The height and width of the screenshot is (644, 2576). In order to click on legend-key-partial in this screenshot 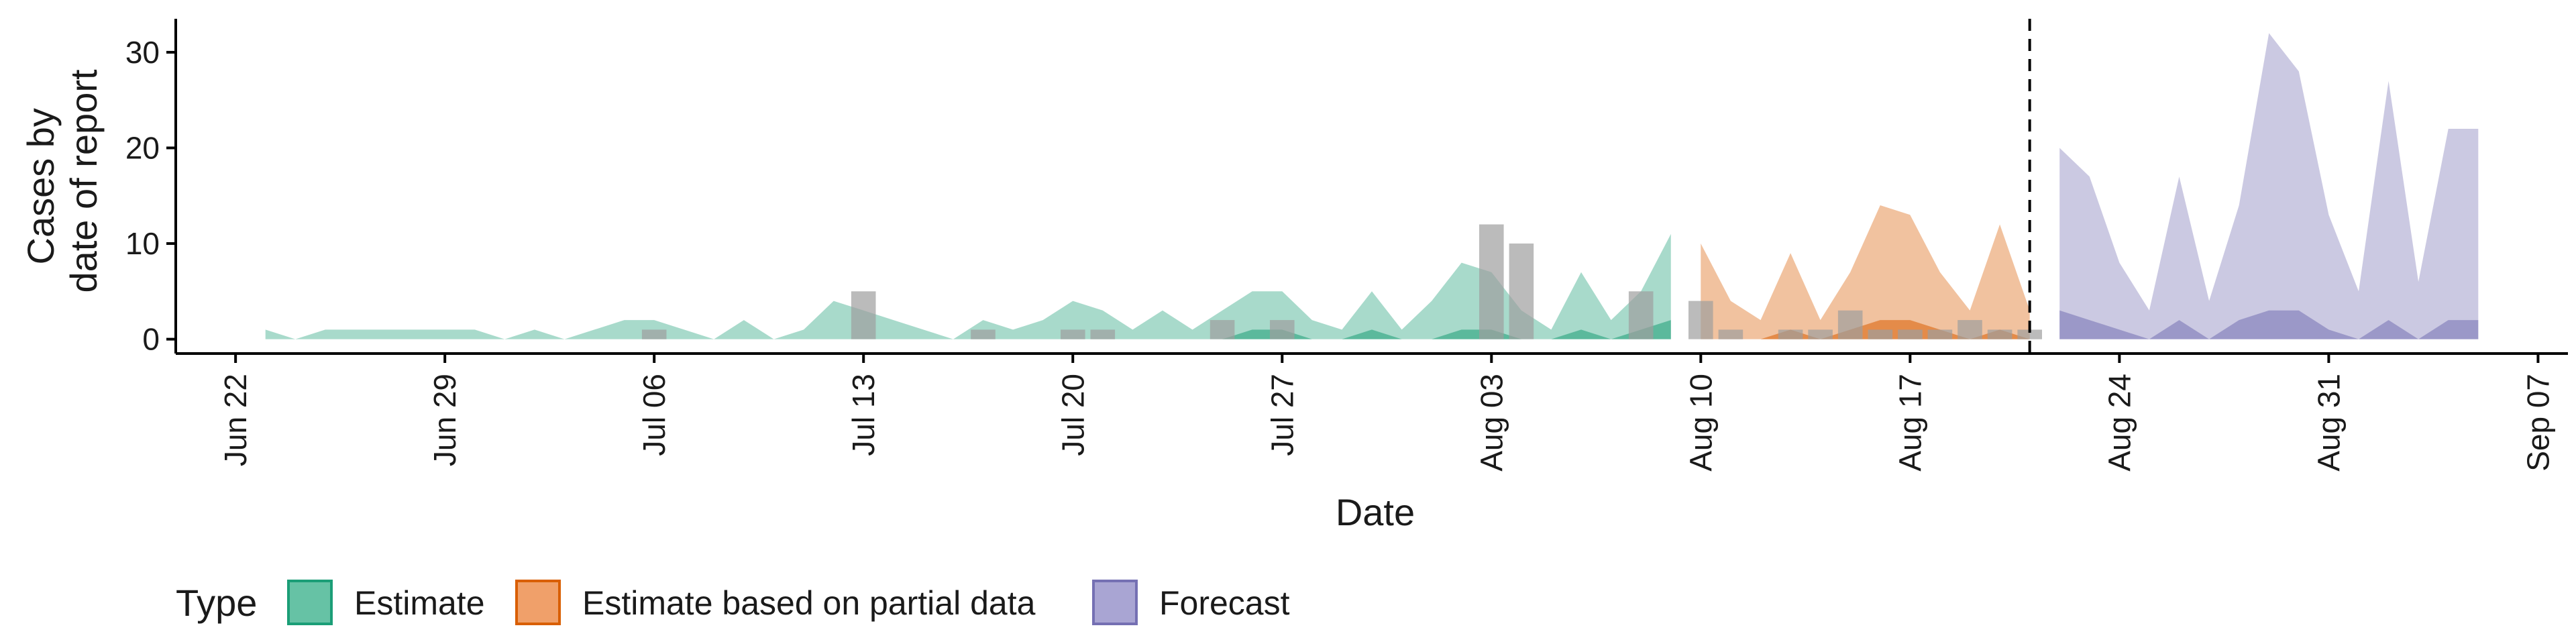, I will do `click(538, 602)`.